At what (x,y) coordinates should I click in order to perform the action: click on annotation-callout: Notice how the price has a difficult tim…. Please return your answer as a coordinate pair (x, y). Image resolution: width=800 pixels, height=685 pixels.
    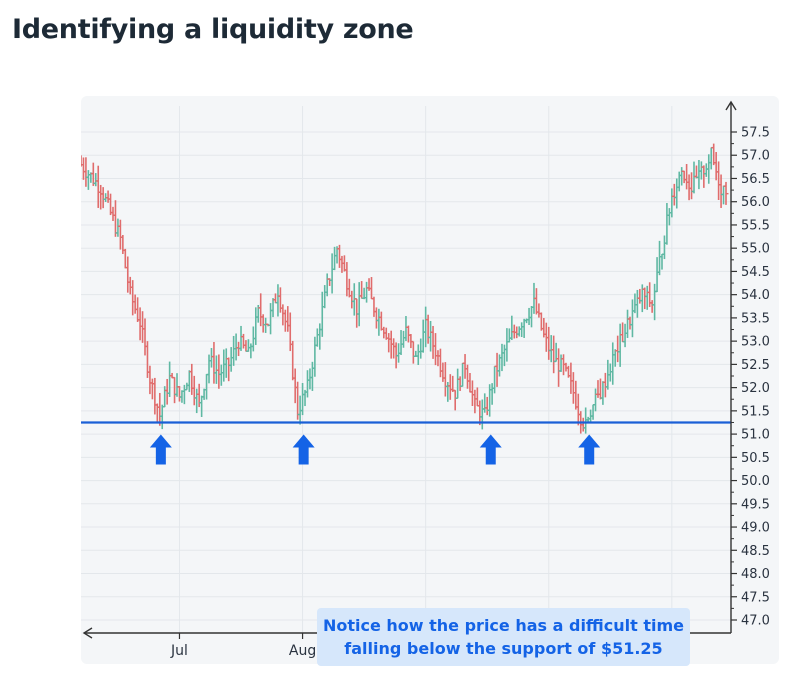
    Looking at the image, I should click on (503, 637).